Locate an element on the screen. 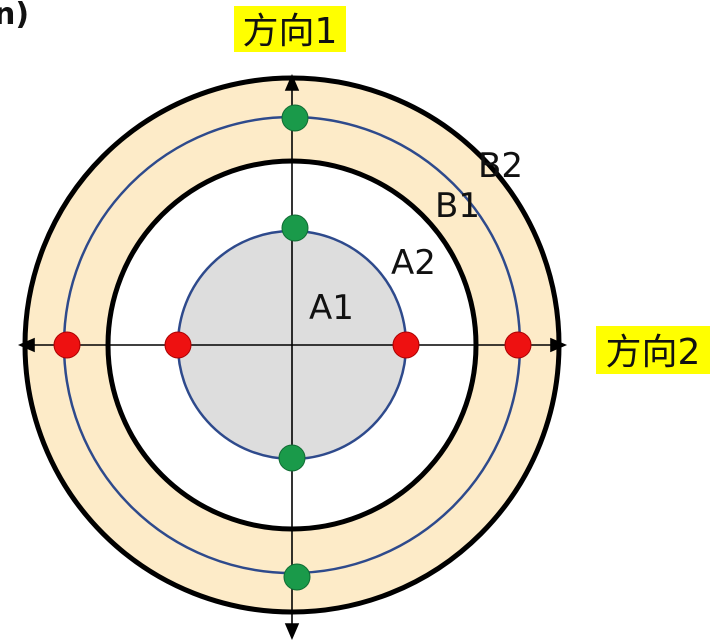 This screenshot has height=643, width=711. label-a2: A2 is located at coordinates (413, 263).